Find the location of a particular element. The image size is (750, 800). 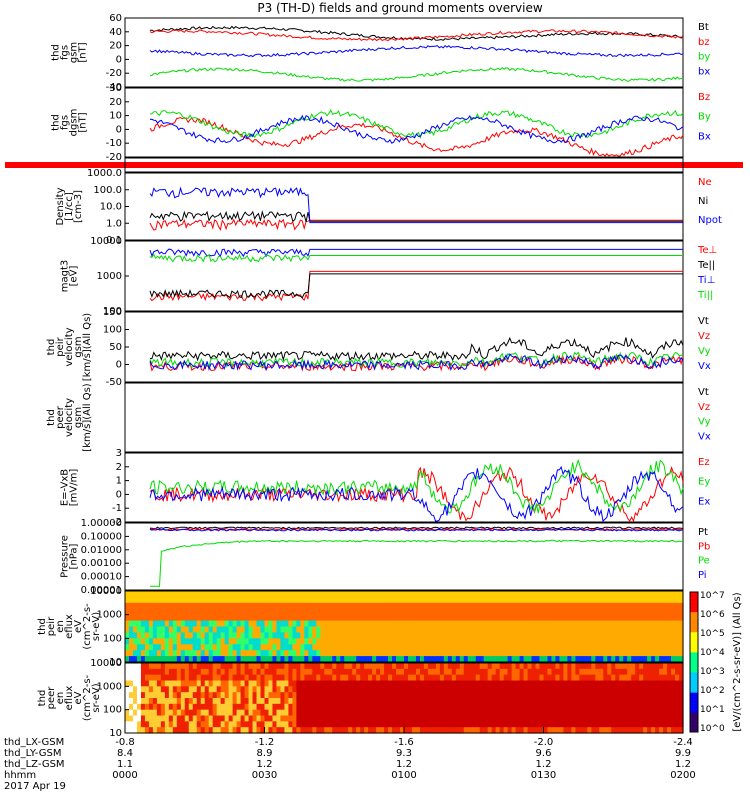

time-row-value: 0130 is located at coordinates (543, 775).